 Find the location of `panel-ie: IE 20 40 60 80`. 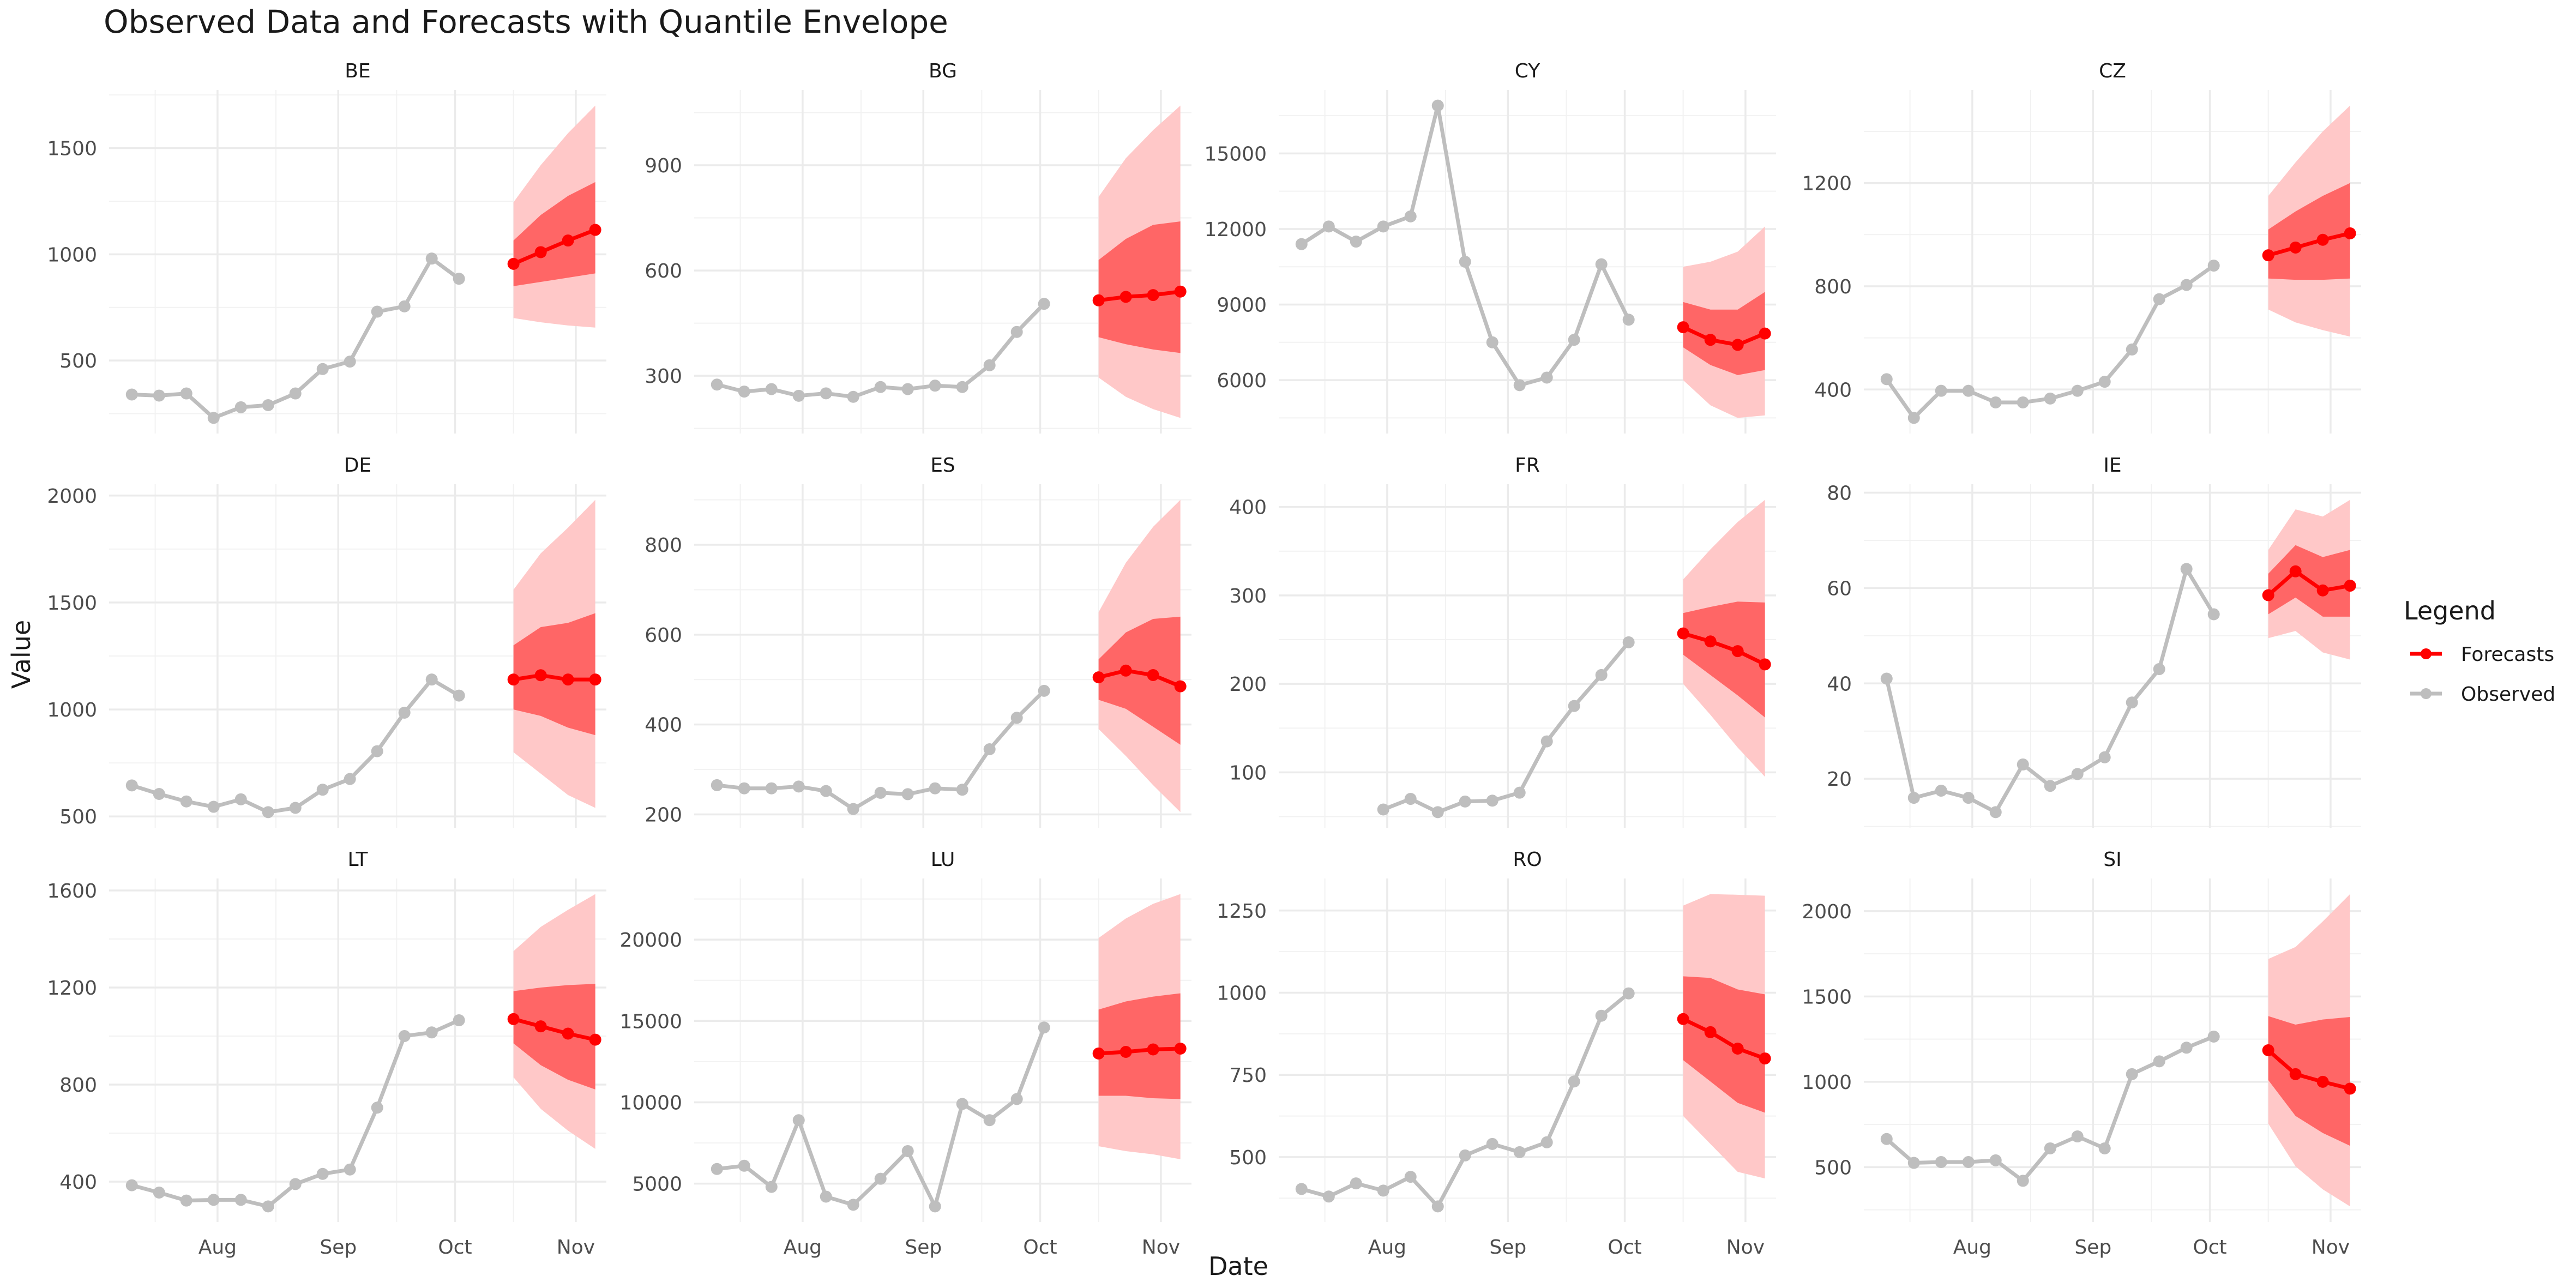

panel-ie: IE 20 40 60 80 is located at coordinates (2094, 641).